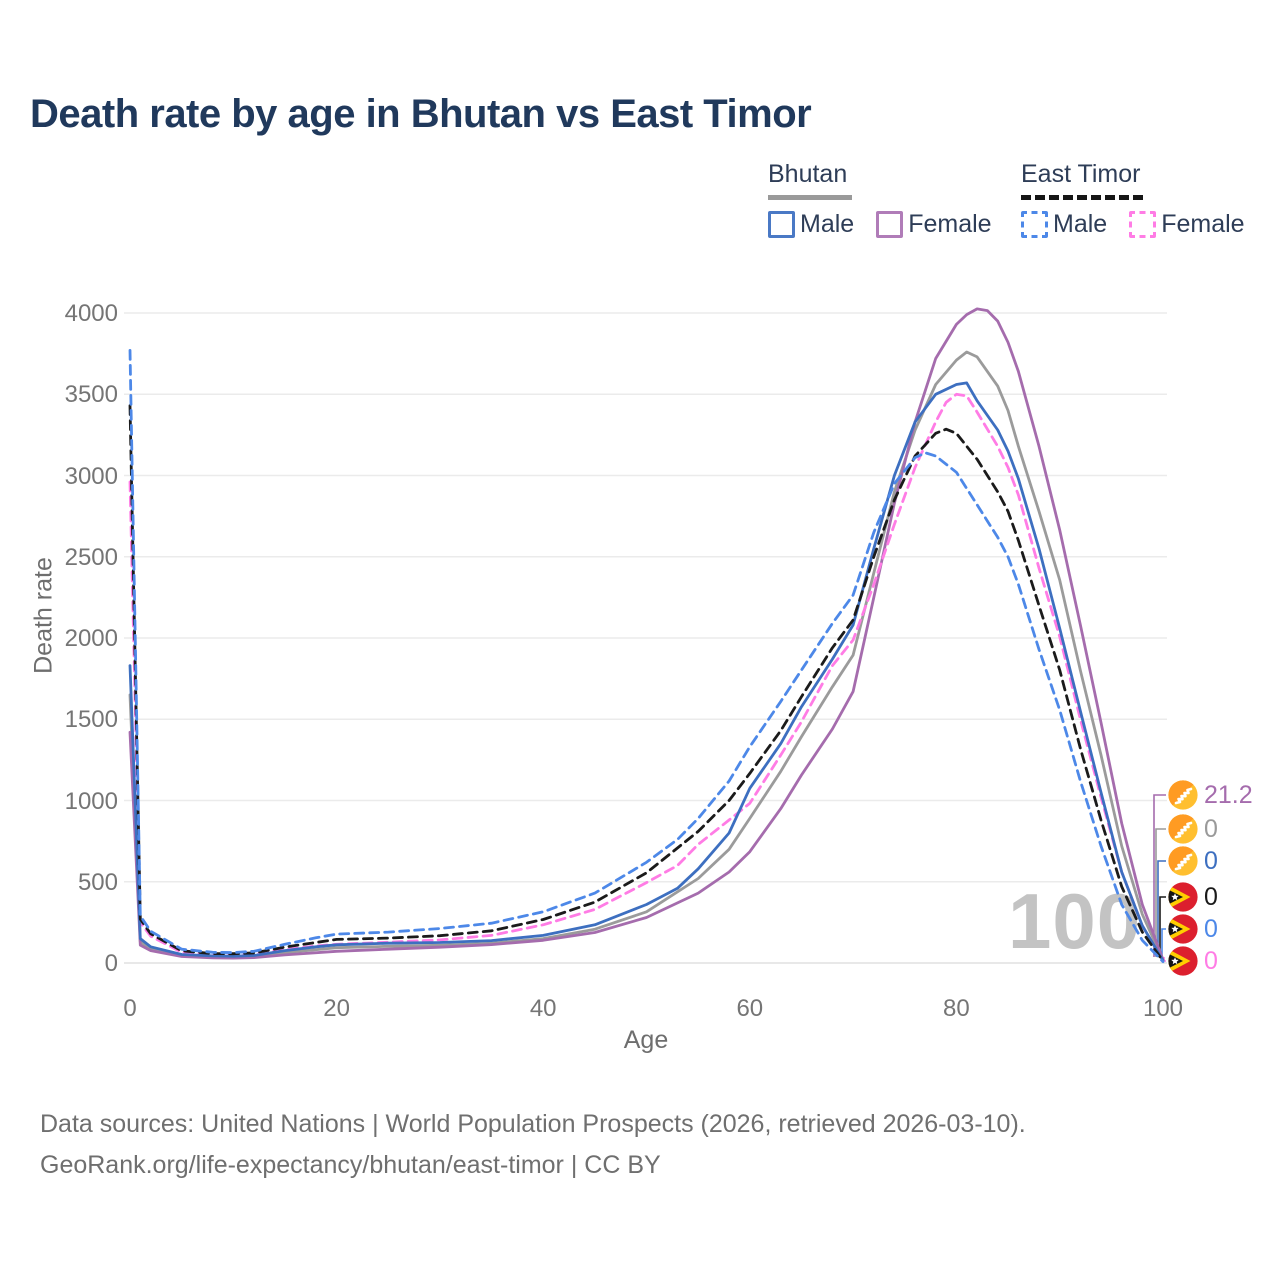 The image size is (1280, 1280). I want to click on end-label-bhutan-female: 21.2, so click(1210, 795).